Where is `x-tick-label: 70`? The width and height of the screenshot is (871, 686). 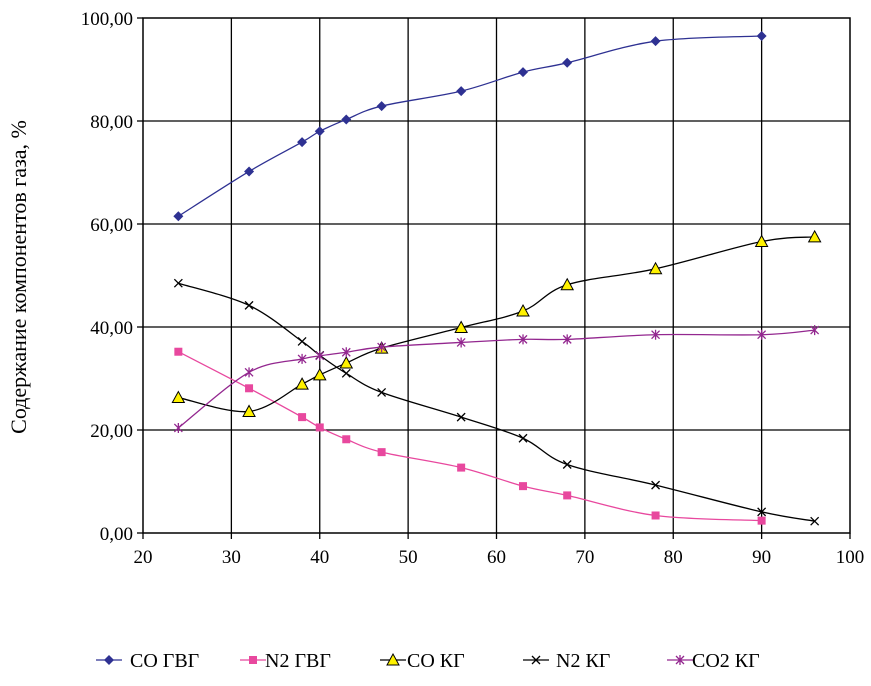 x-tick-label: 70 is located at coordinates (584, 557).